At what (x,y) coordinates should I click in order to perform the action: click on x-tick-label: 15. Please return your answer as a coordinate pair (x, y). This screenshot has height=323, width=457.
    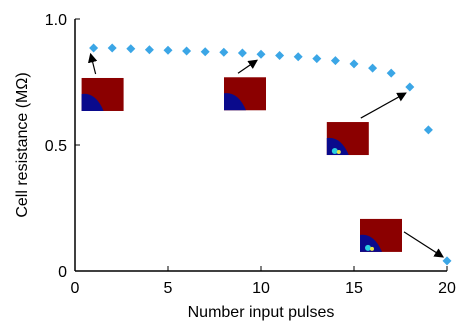
    Looking at the image, I should click on (354, 288).